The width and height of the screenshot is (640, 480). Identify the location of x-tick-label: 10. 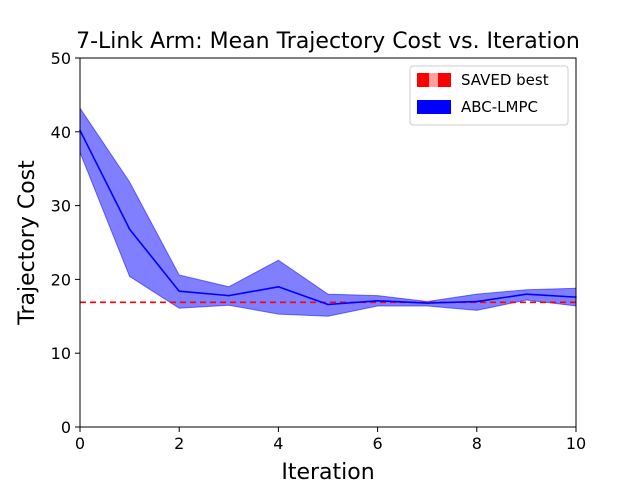
(576, 443).